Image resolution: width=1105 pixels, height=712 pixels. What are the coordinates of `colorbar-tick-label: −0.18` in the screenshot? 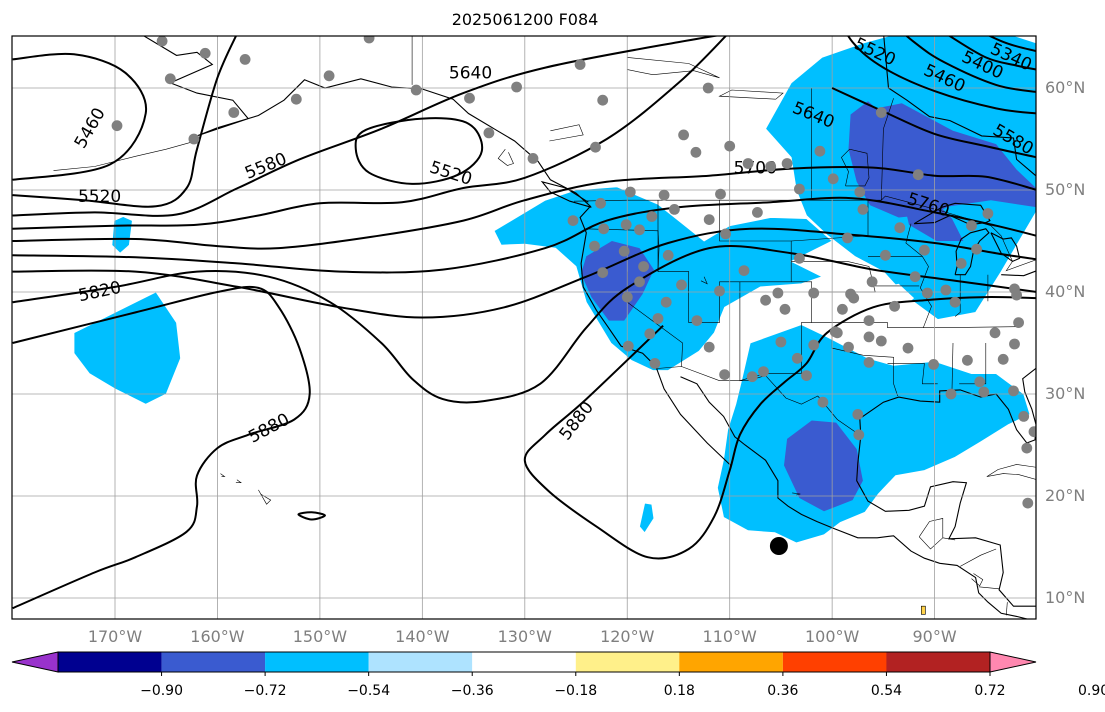 It's located at (576, 691).